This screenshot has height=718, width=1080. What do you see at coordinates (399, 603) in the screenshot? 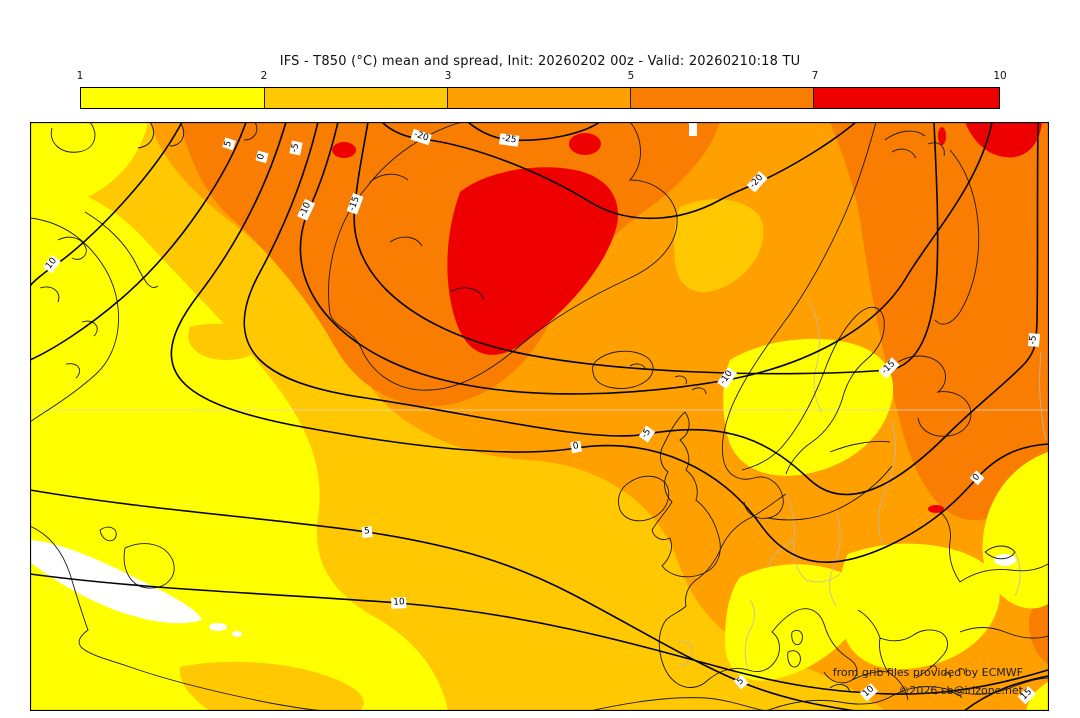
I see `contour-label-10: 10` at bounding box center [399, 603].